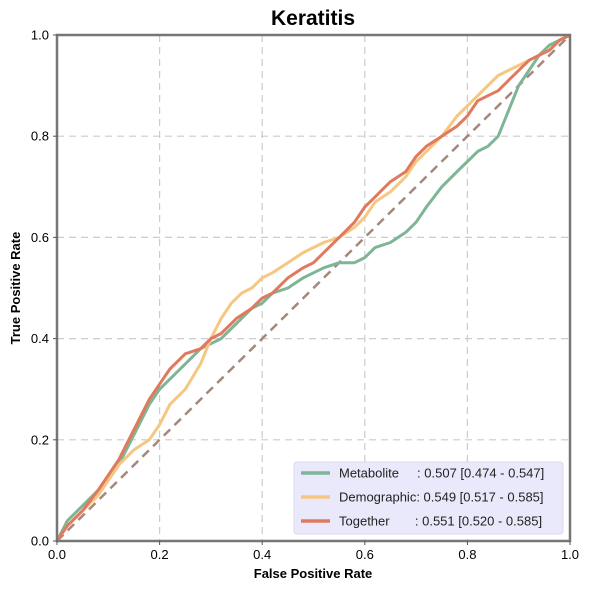 The width and height of the screenshot is (591, 592). I want to click on x-axis-label: False Positive Rate, so click(313, 573).